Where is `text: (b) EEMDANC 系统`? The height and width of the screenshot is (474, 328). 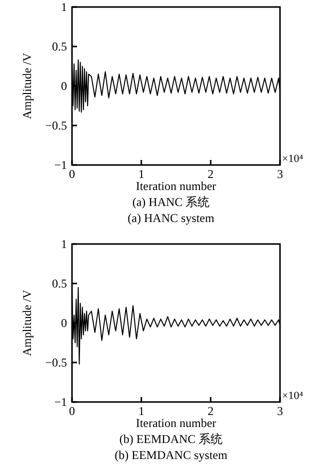
text: (b) EEMDANC 系统 is located at coordinates (171, 439).